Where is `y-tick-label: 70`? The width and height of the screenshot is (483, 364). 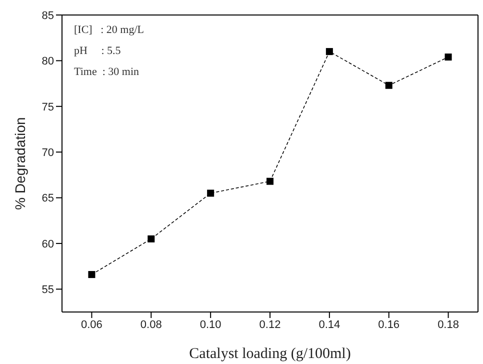 y-tick-label: 70 is located at coordinates (48, 152).